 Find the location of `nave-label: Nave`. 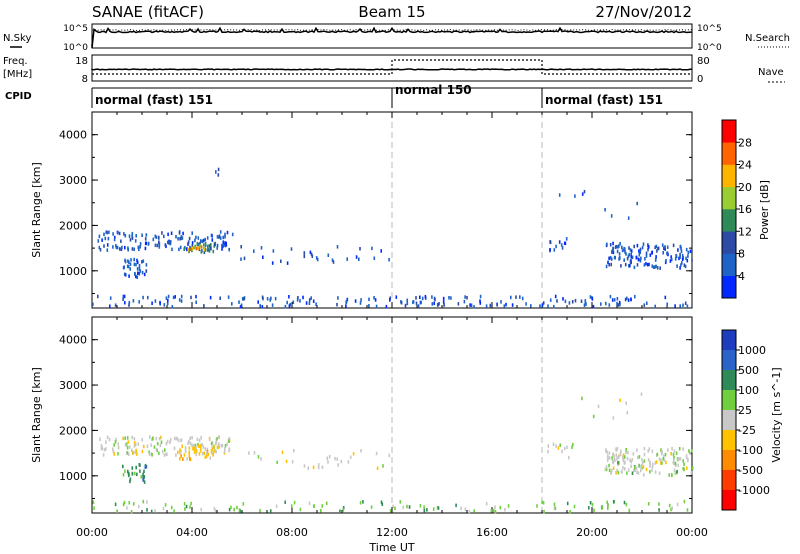

nave-label: Nave is located at coordinates (771, 72).